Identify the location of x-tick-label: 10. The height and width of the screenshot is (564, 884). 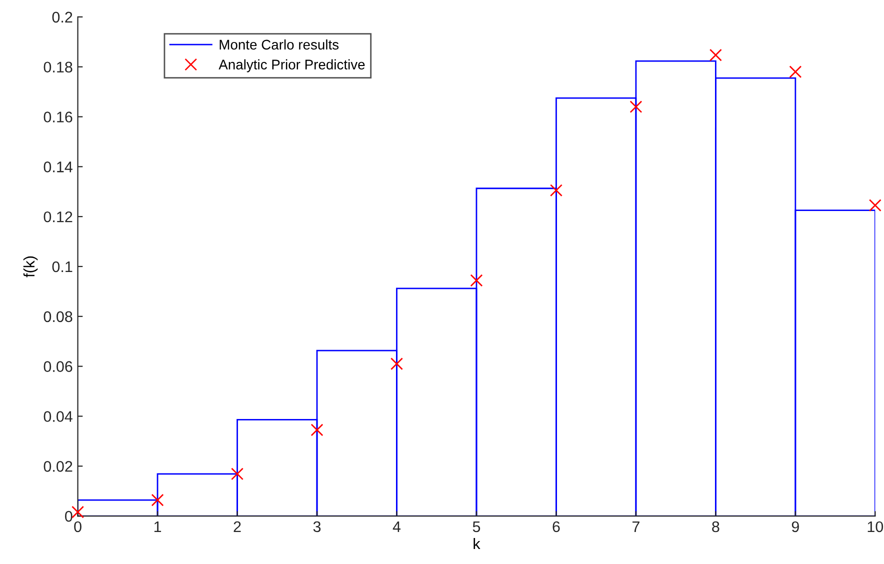
(876, 526).